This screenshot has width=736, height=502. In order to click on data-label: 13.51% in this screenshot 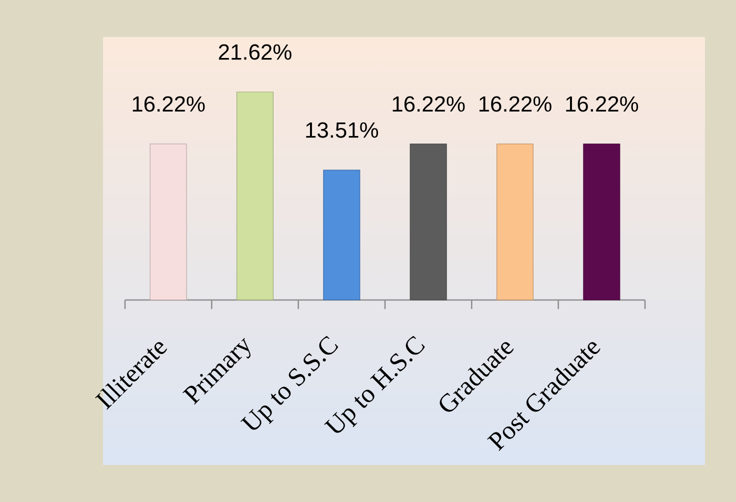, I will do `click(342, 130)`.